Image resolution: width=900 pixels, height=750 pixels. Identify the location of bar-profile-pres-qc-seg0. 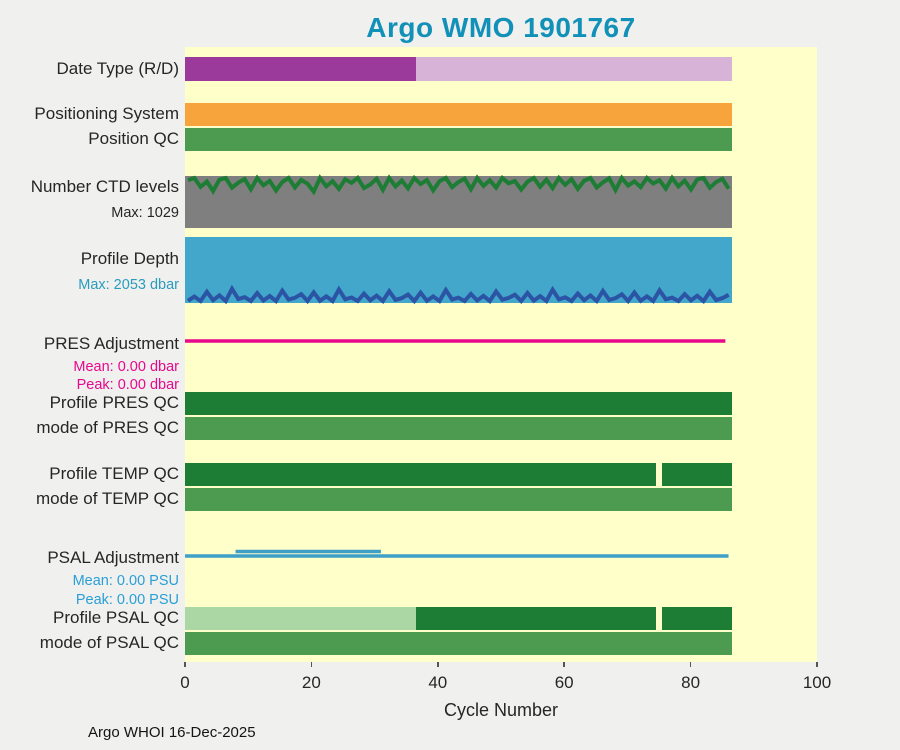
(458, 403).